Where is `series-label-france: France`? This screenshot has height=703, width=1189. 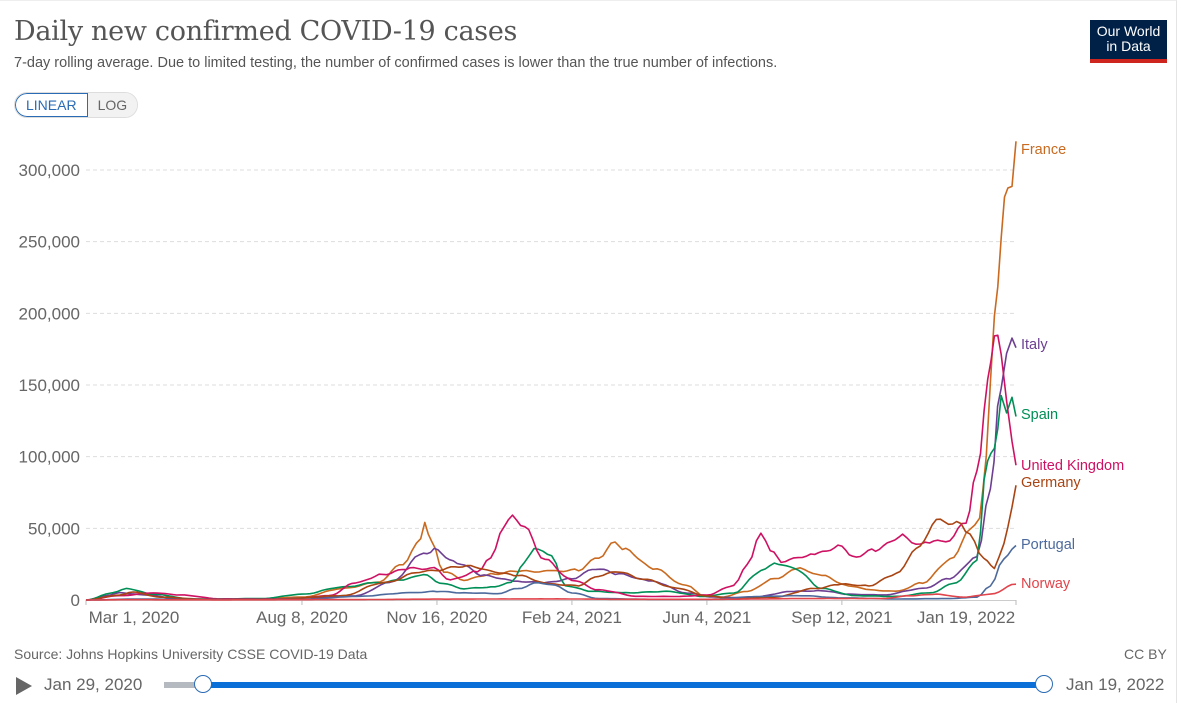
series-label-france: France is located at coordinates (1043, 150).